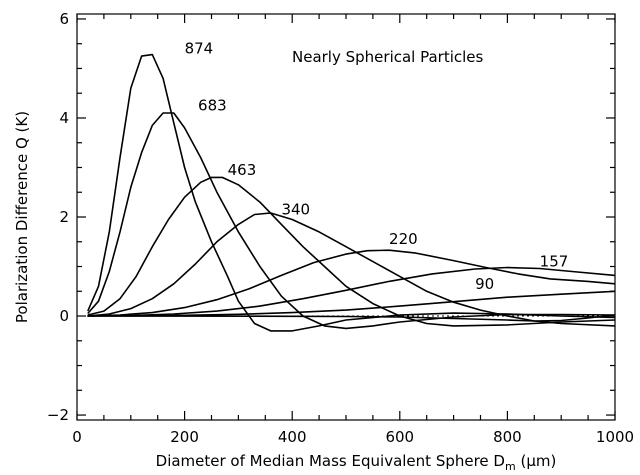  What do you see at coordinates (403, 239) in the screenshot?
I see `series-label-220: 220` at bounding box center [403, 239].